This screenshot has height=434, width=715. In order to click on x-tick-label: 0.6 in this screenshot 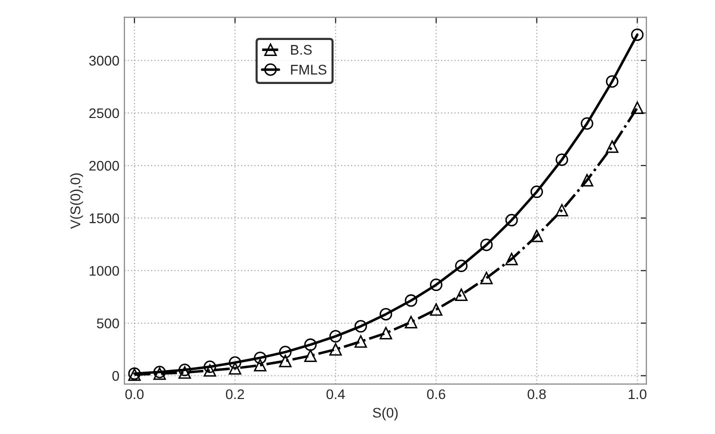, I will do `click(436, 394)`.